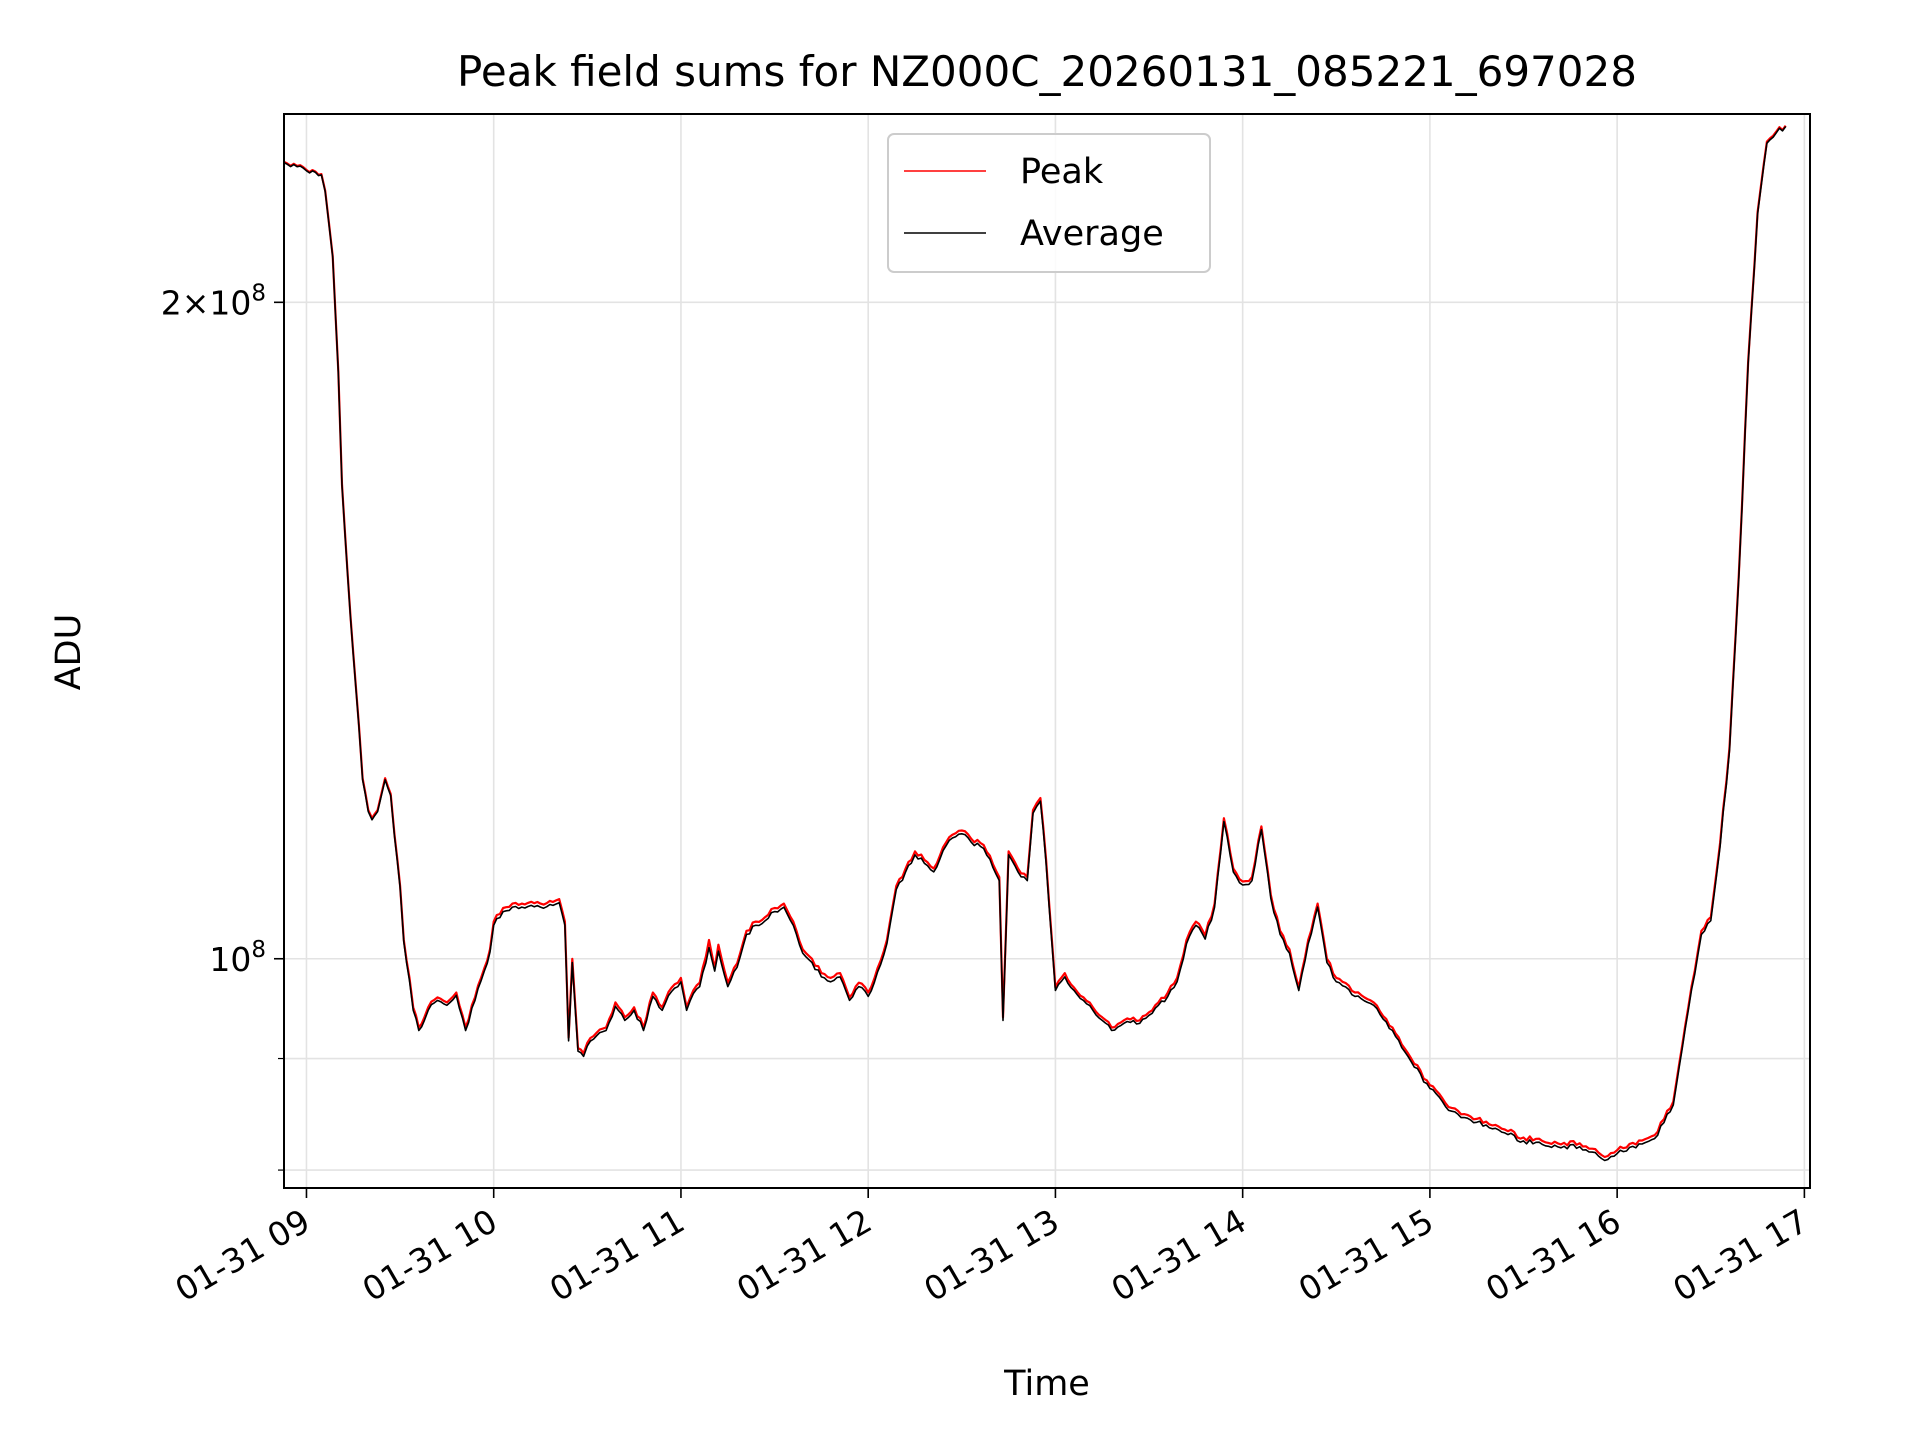 The image size is (1920, 1440). I want to click on legend-box, so click(1049, 203).